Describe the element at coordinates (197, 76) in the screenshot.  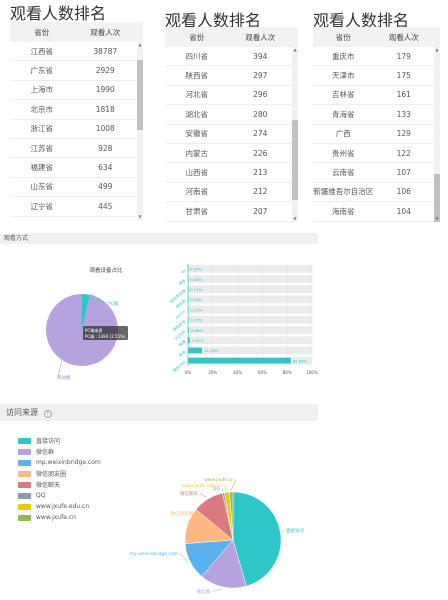
I see `province-cell: 陕西省` at that location.